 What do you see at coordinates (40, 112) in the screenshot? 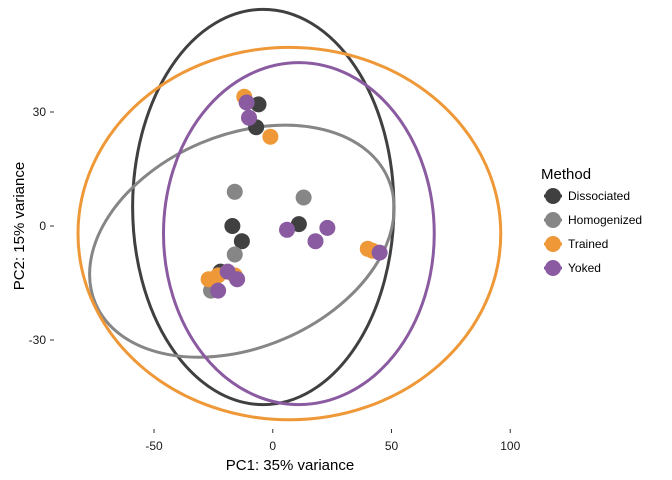
I see `y-tick-label-30: 30` at bounding box center [40, 112].